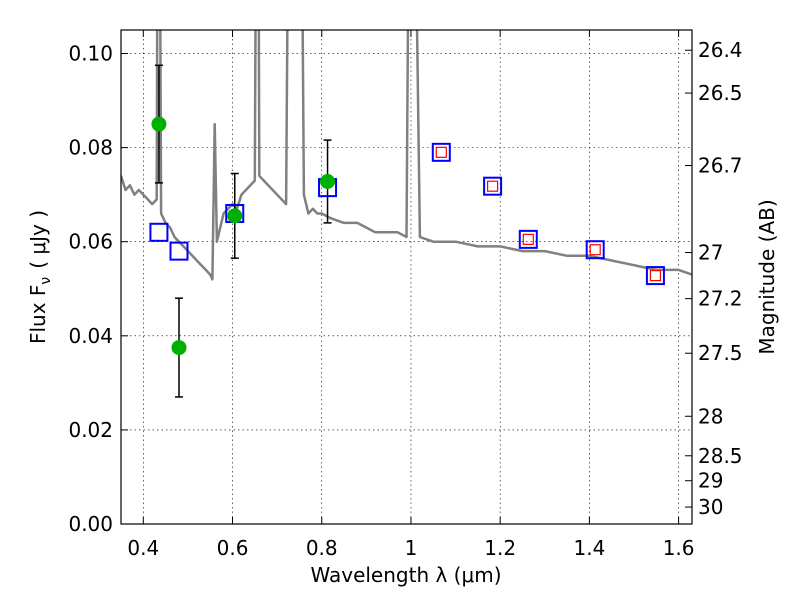 The image size is (800, 600). Describe the element at coordinates (679, 548) in the screenshot. I see `x-tick-label: 1.6` at that location.